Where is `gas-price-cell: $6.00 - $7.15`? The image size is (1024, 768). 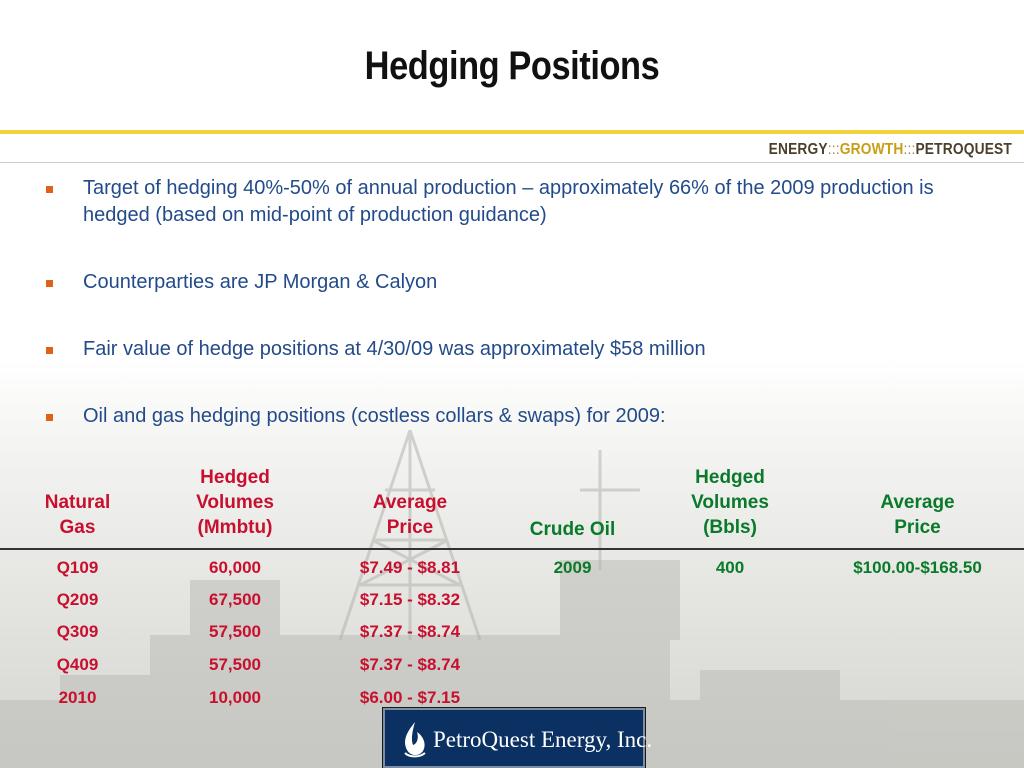
gas-price-cell: $6.00 - $7.15 is located at coordinates (410, 697).